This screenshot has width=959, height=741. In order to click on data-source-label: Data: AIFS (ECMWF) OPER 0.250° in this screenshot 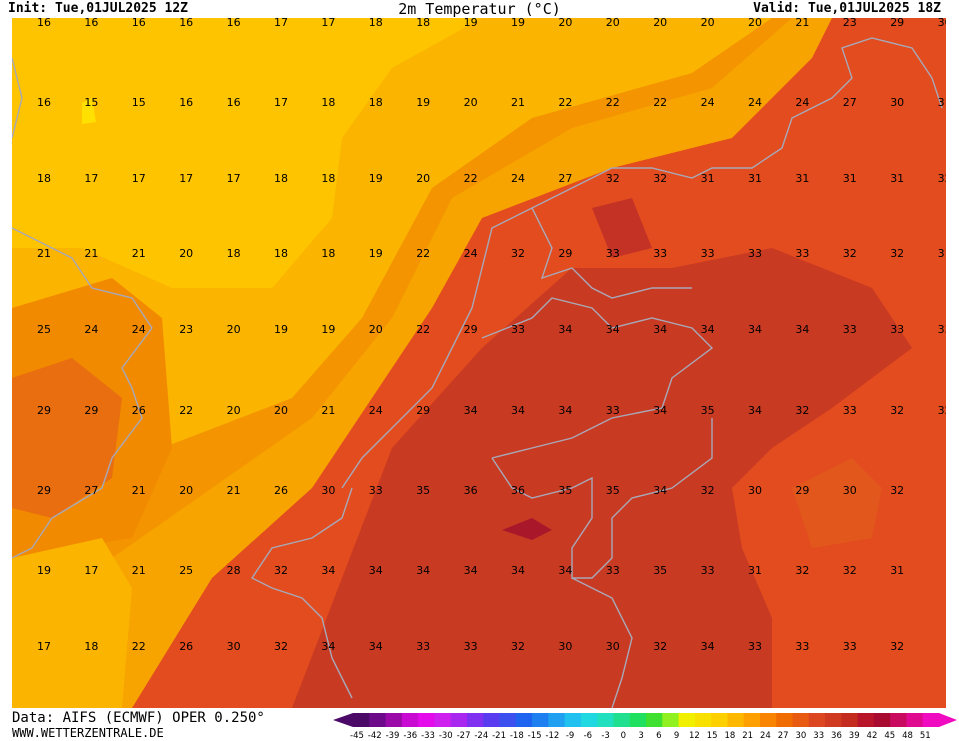, I will do `click(138, 718)`.